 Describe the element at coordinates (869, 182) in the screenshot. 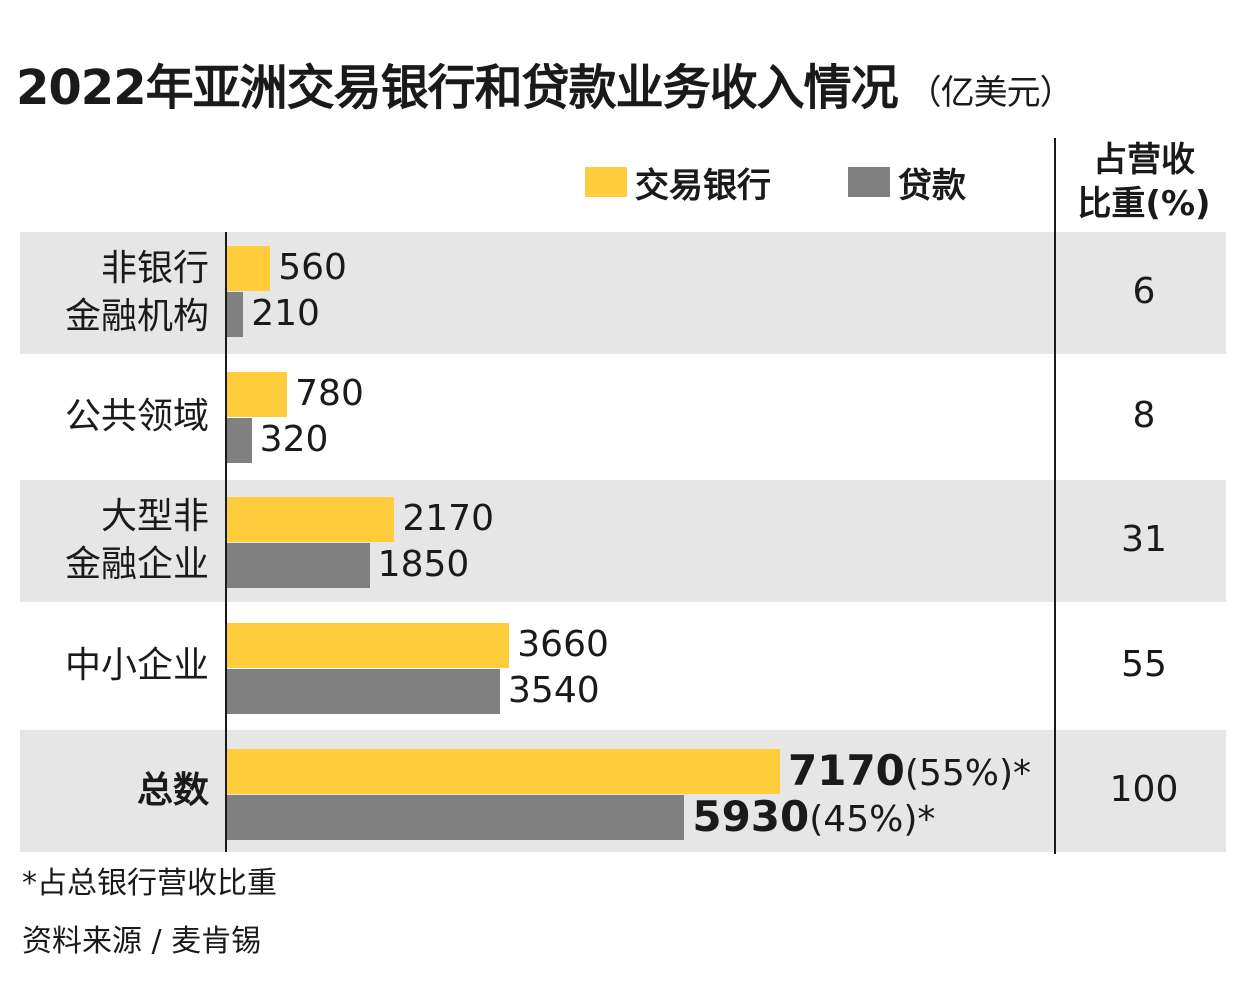

I see `legend-loan-swatch` at that location.